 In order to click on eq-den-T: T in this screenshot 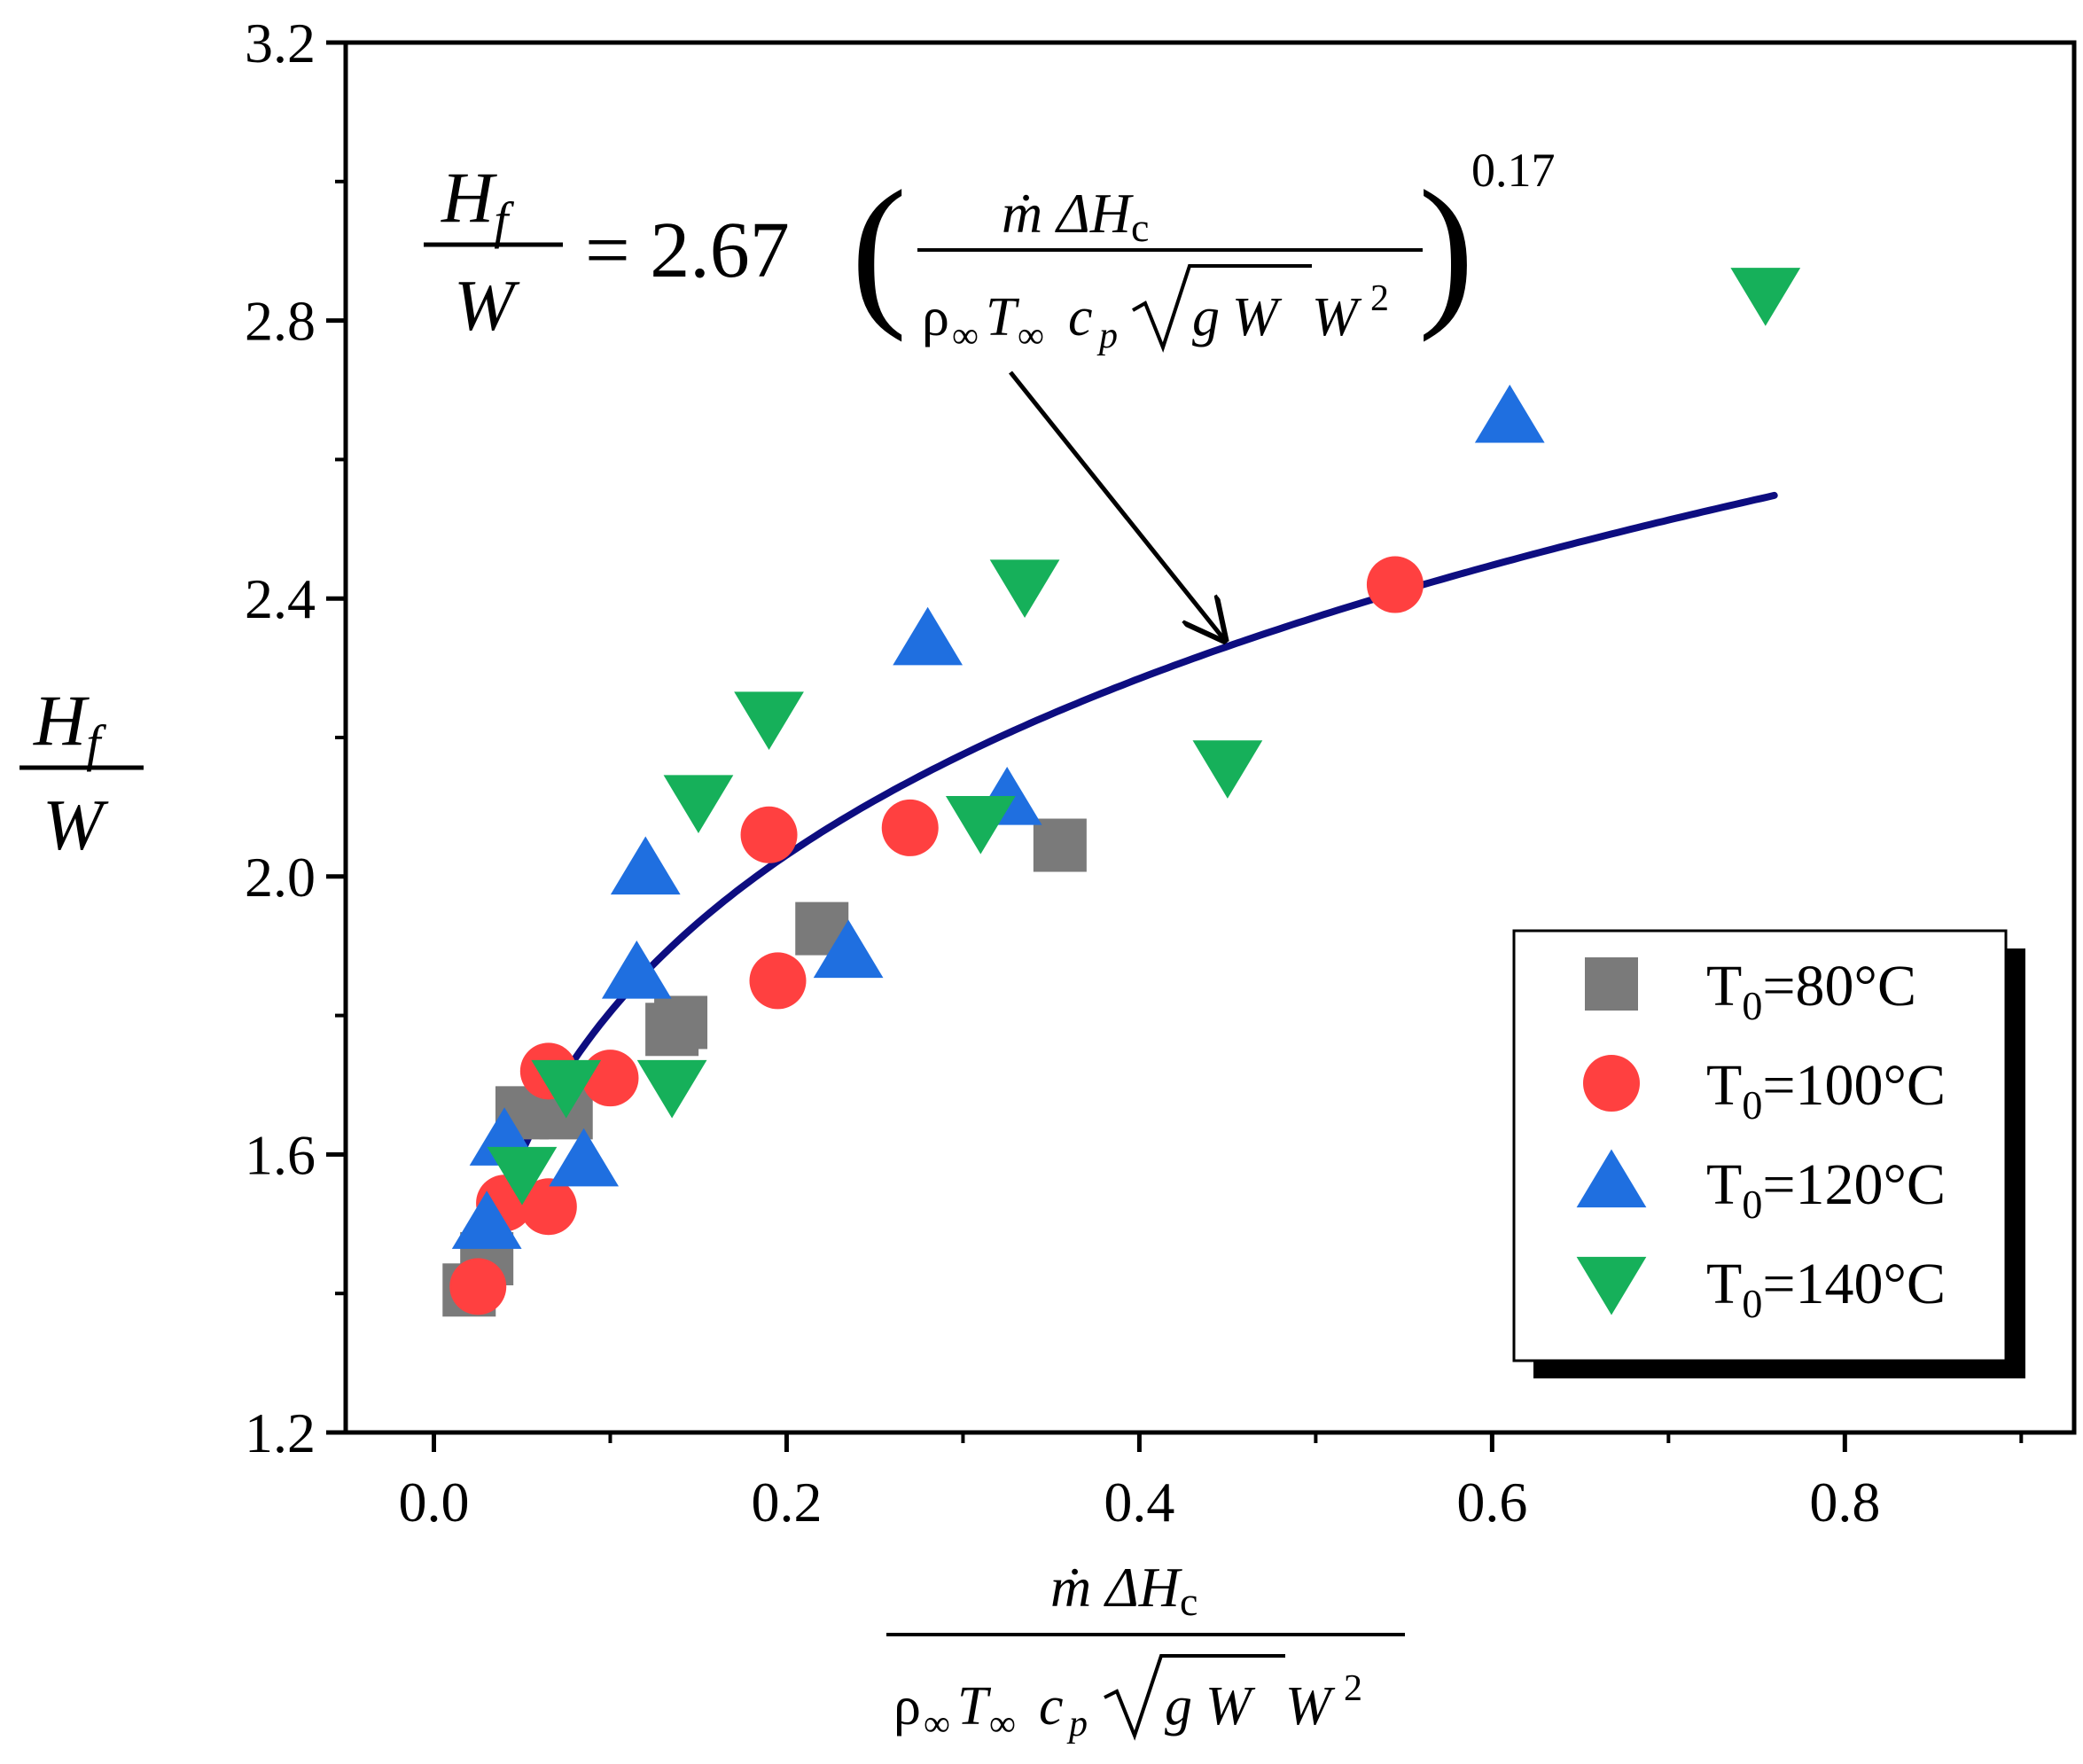, I will do `click(1003, 317)`.